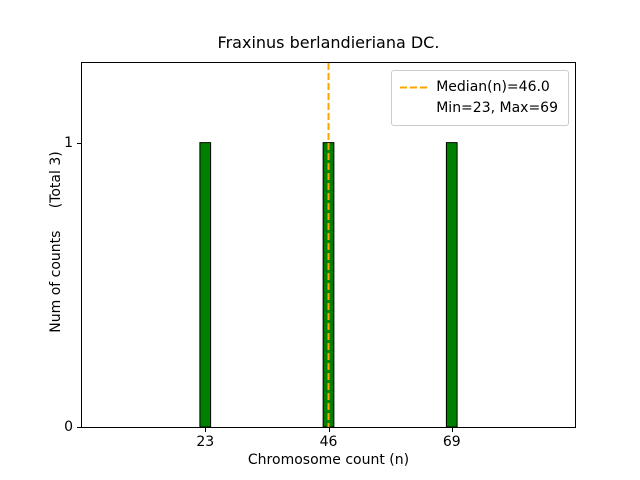 The image size is (640, 480). Describe the element at coordinates (451, 442) in the screenshot. I see `x-tick-label: 69` at that location.